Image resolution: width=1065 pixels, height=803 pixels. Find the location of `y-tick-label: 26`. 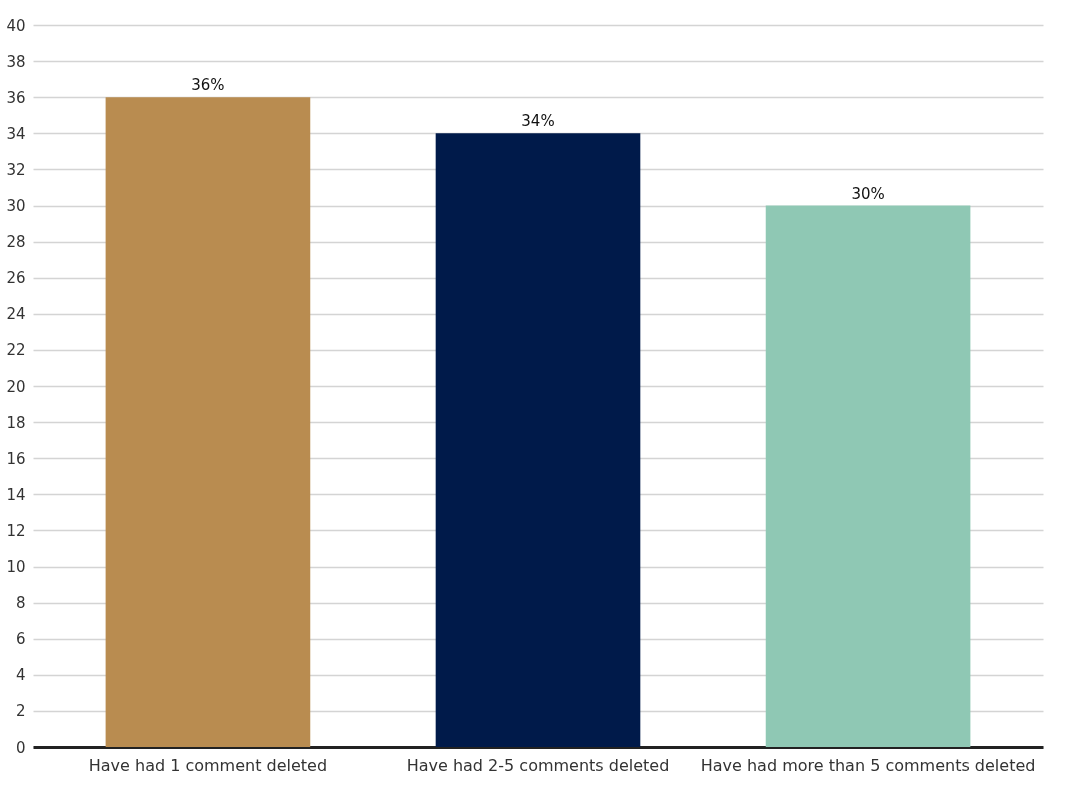

y-tick-label: 26 is located at coordinates (16, 278).